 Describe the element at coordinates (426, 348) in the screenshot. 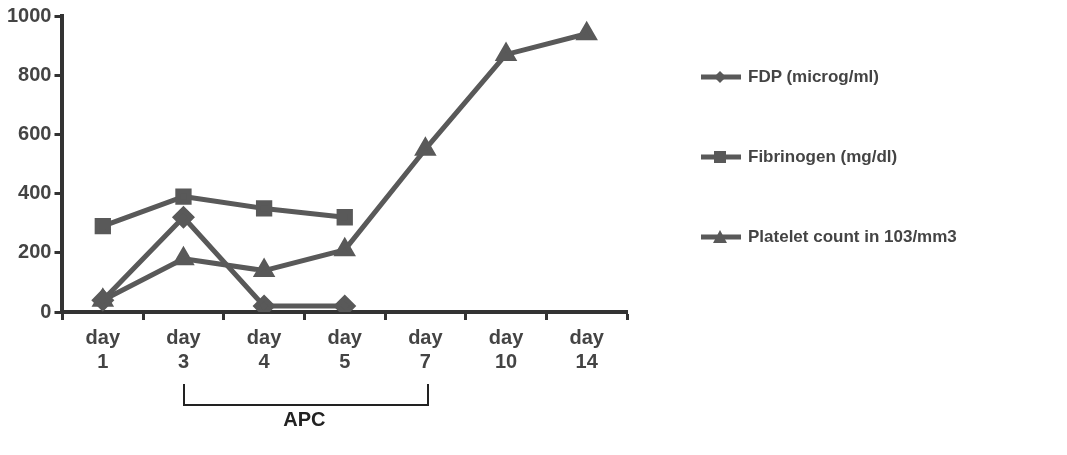

I see `x-tick-label: day 7` at that location.